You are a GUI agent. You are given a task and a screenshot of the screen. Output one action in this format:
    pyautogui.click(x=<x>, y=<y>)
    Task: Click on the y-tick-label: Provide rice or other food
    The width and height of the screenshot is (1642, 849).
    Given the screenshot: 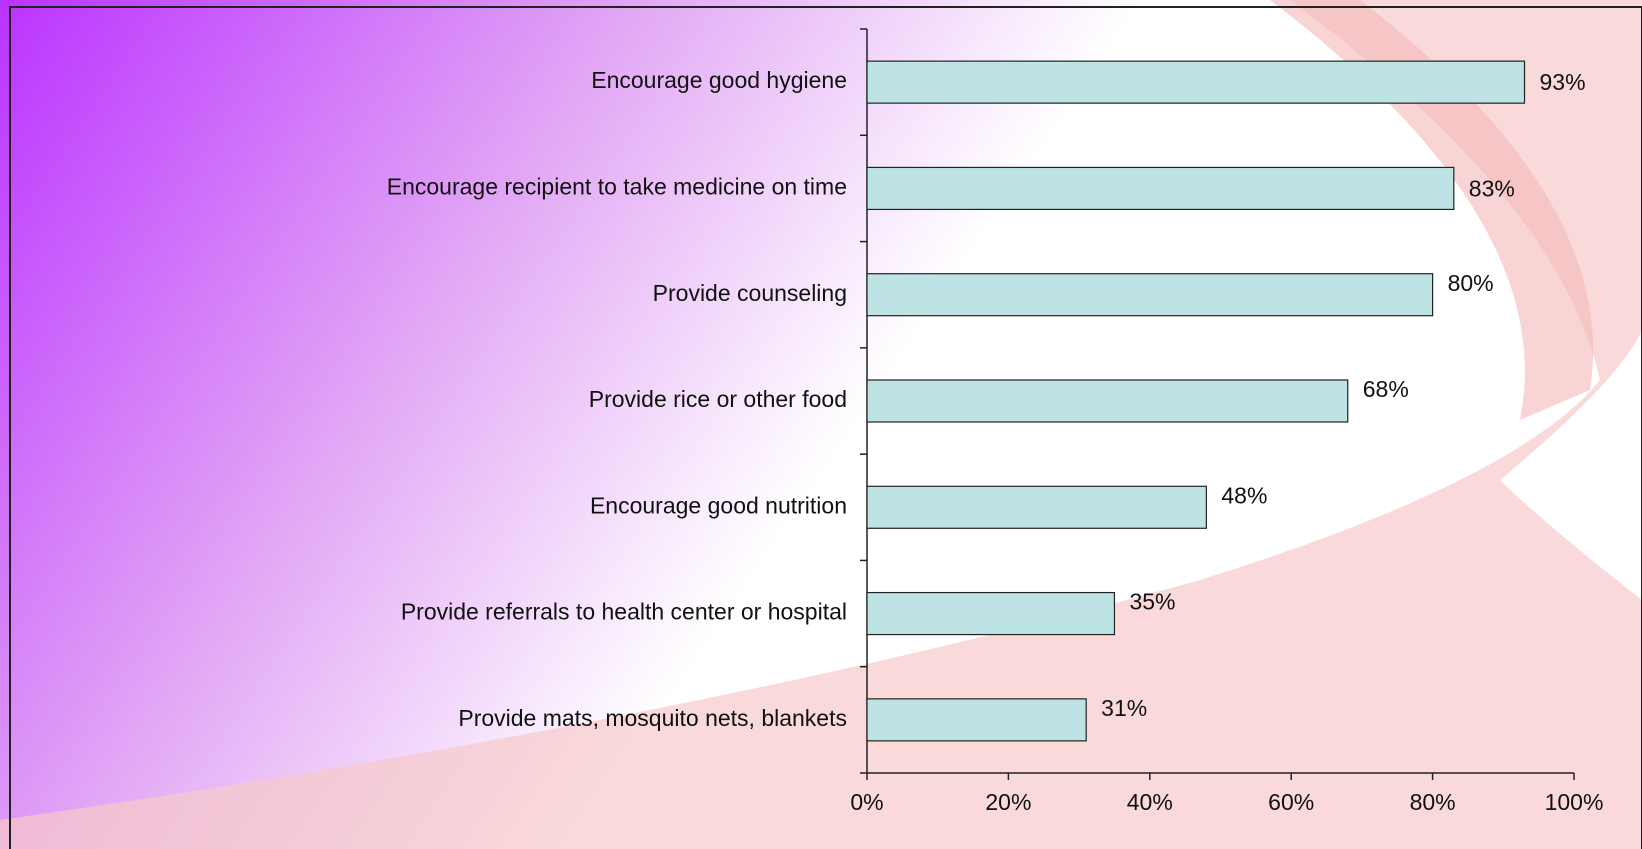 What is the action you would take?
    pyautogui.click(x=718, y=399)
    